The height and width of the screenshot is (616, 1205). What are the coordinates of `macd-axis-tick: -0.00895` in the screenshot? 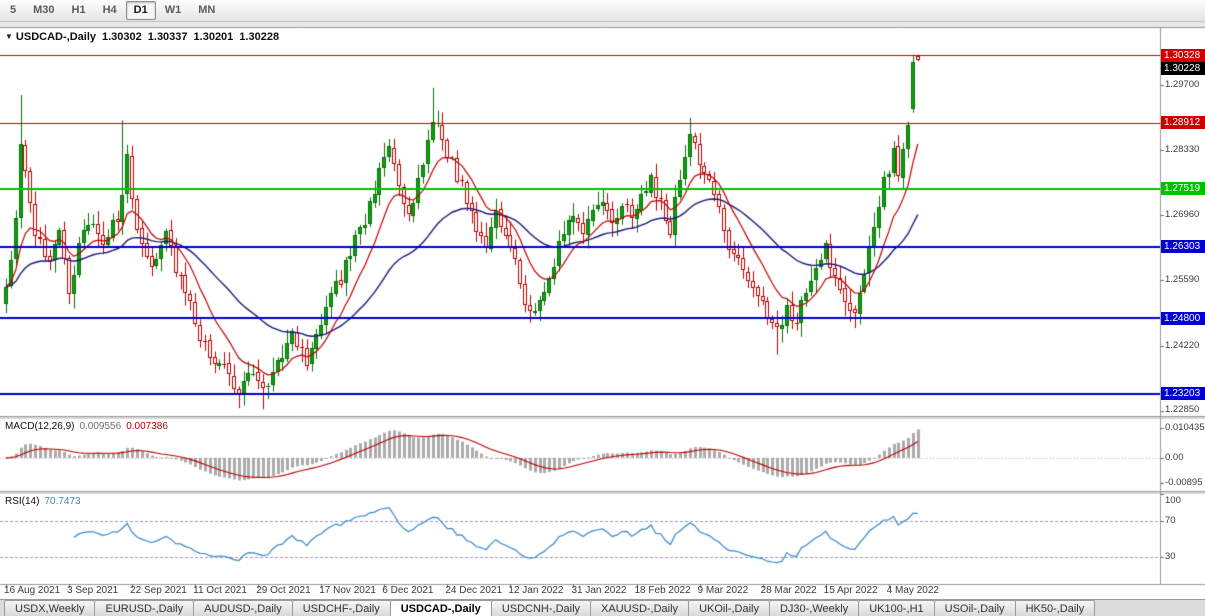 It's located at (1184, 483).